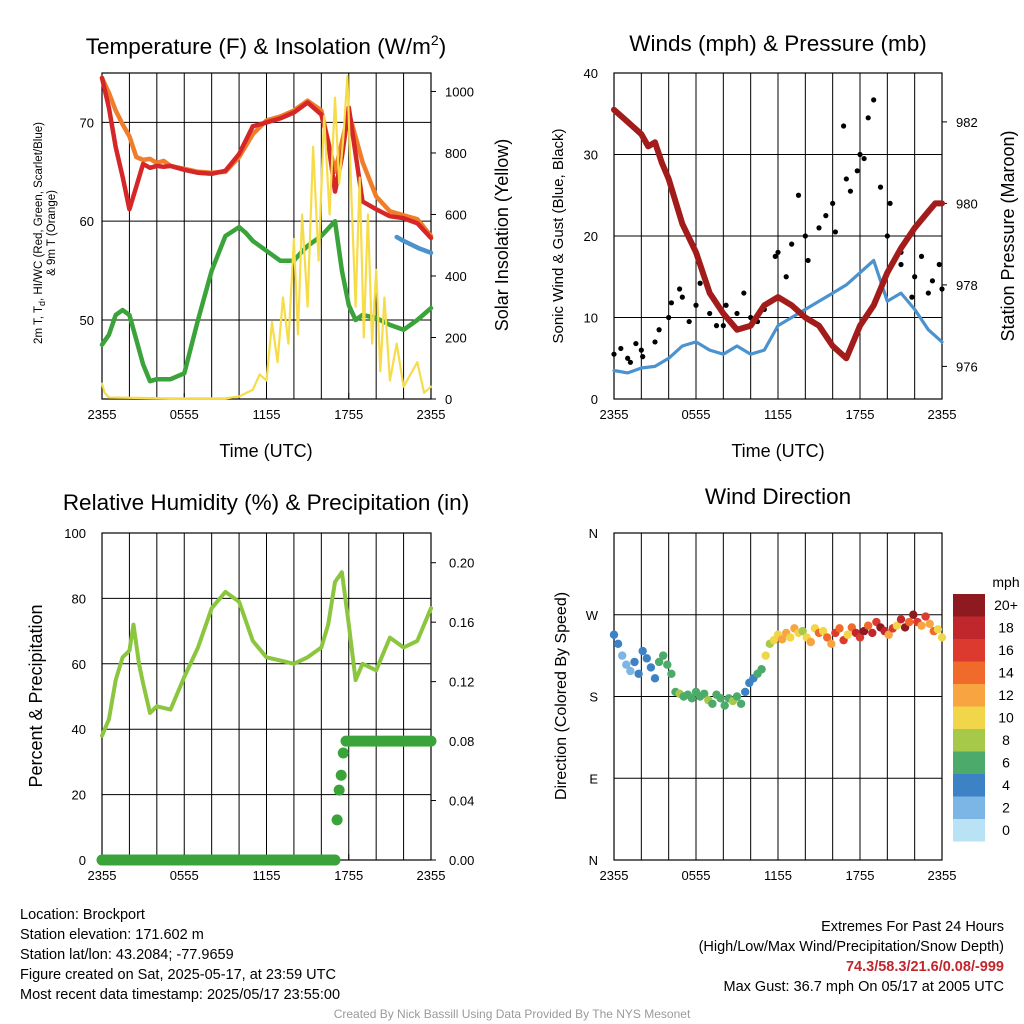 This screenshot has height=1024, width=1024. What do you see at coordinates (558, 235) in the screenshot?
I see `winds-left-label: Sonic Wind & Gust (Blue, Black)` at bounding box center [558, 235].